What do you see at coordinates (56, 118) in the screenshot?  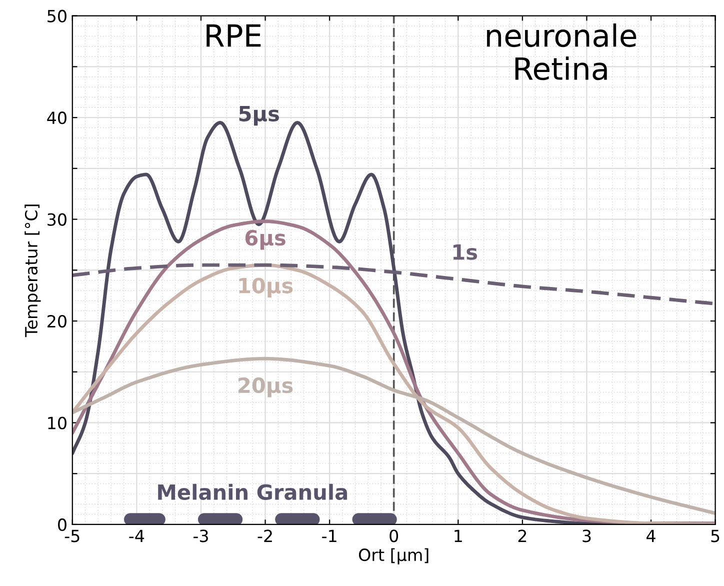 I see `y-tick-label: 40` at bounding box center [56, 118].